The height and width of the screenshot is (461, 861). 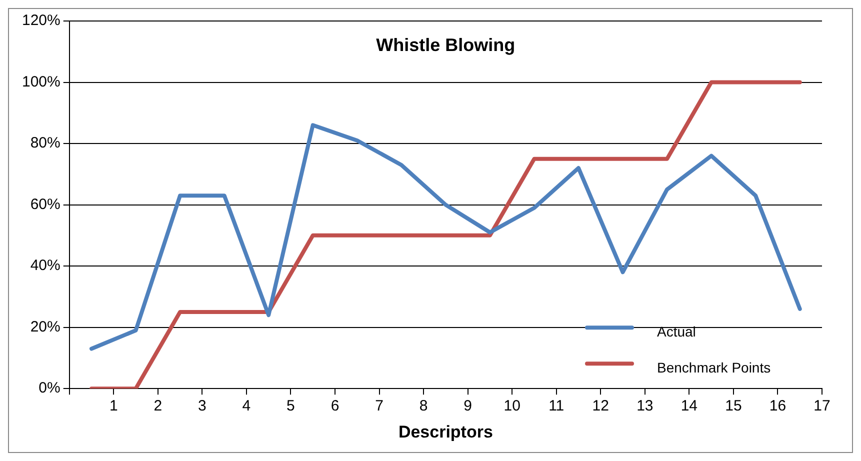 What do you see at coordinates (777, 406) in the screenshot?
I see `x-tick-label: 16` at bounding box center [777, 406].